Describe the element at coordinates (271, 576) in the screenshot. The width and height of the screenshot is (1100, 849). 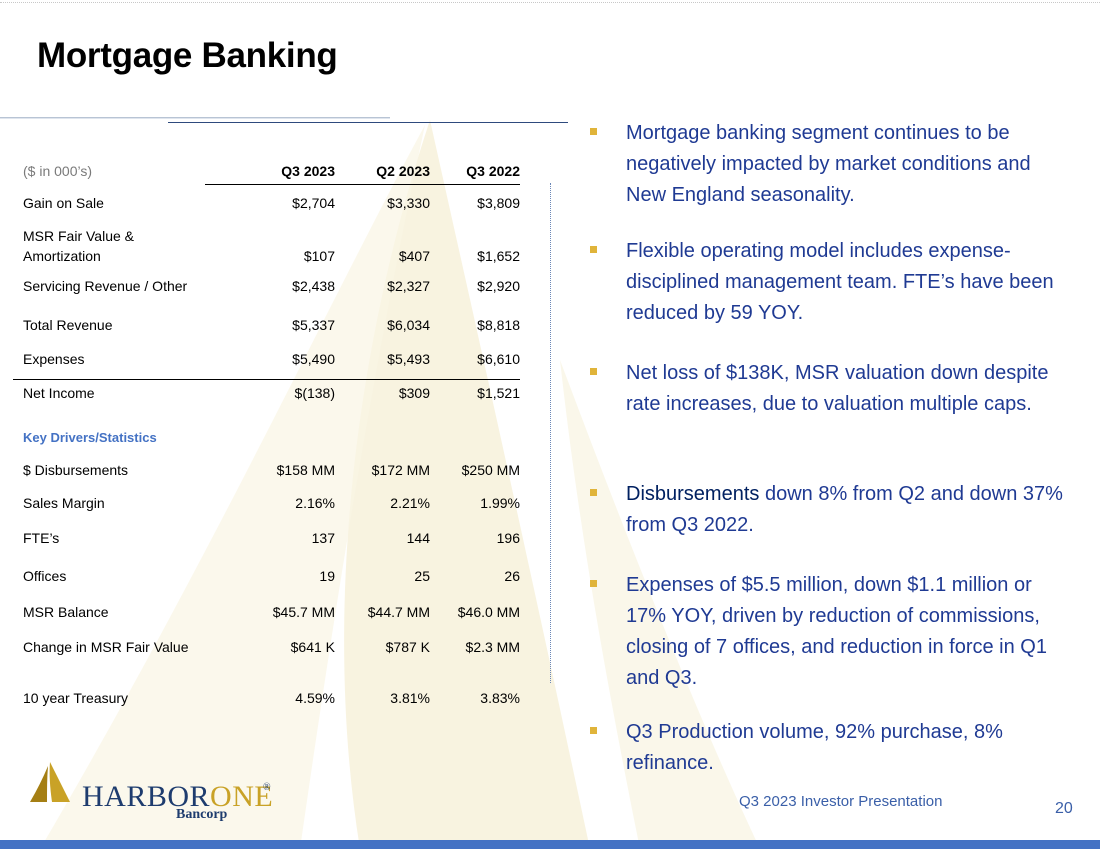
I see `table-row: Offices 19 25 26` at that location.